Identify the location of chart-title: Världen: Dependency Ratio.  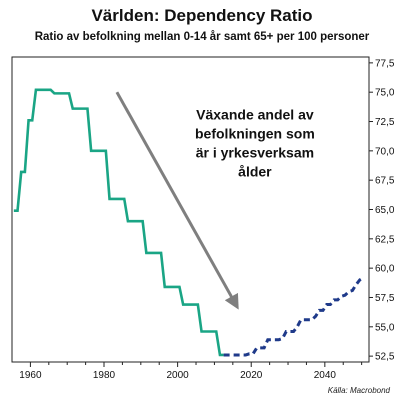
(202, 15).